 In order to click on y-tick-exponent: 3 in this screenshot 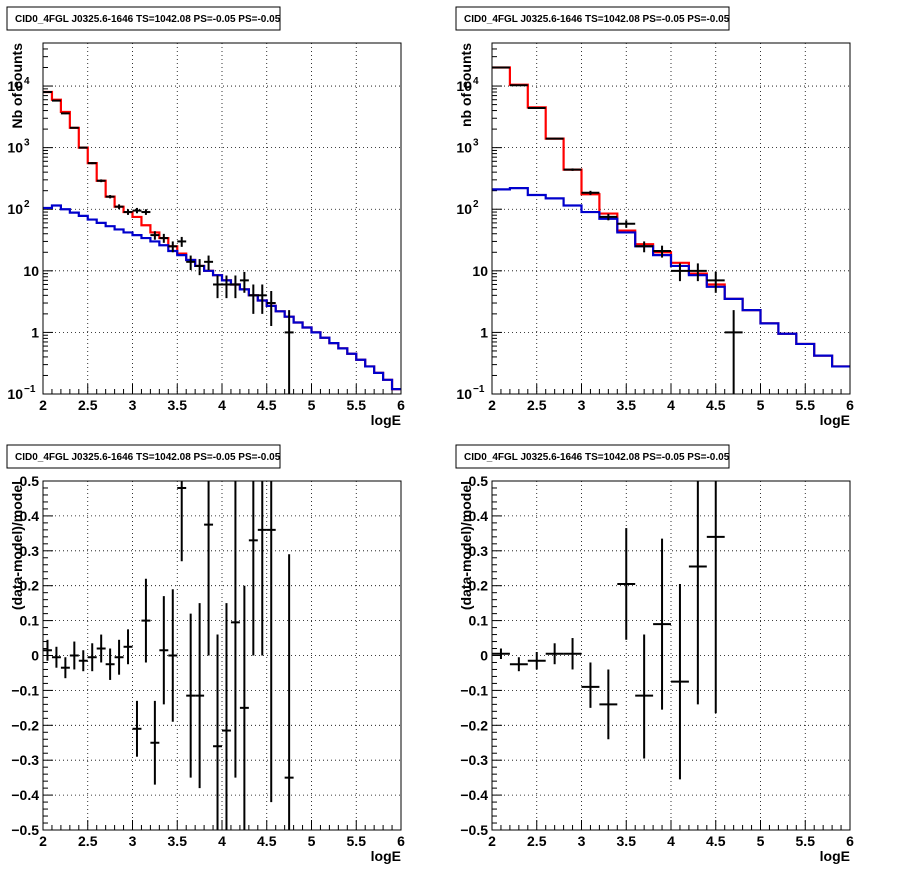, I will do `click(476, 143)`.